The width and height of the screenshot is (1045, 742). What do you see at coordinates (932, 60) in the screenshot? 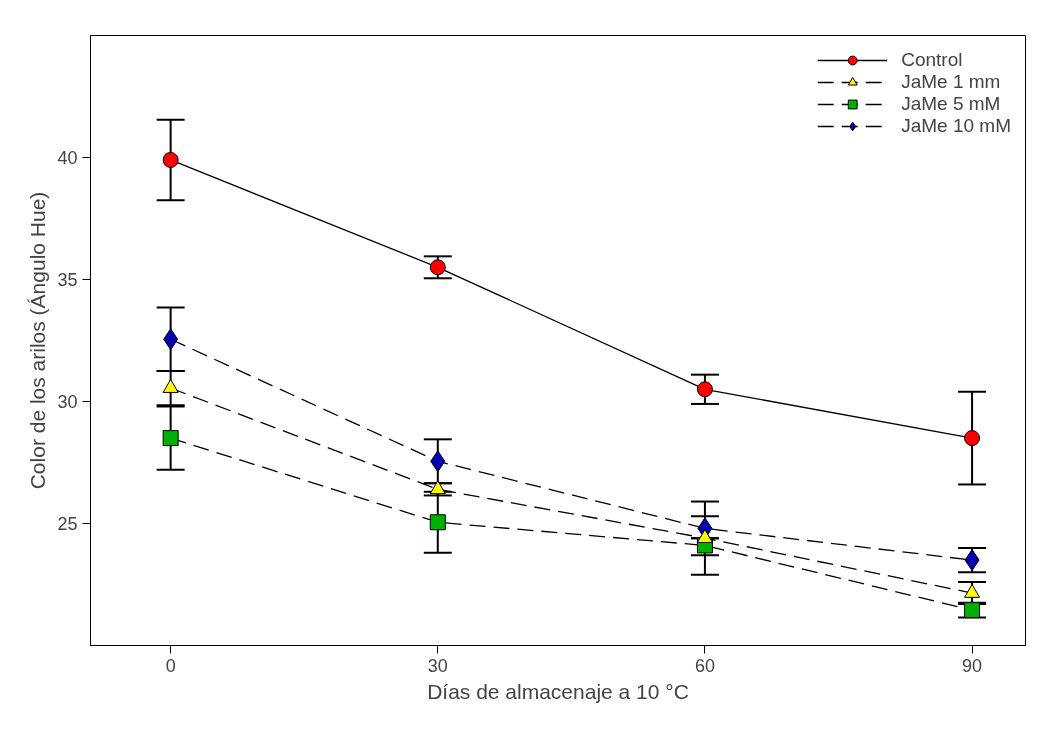
I see `legend-label: Control` at bounding box center [932, 60].